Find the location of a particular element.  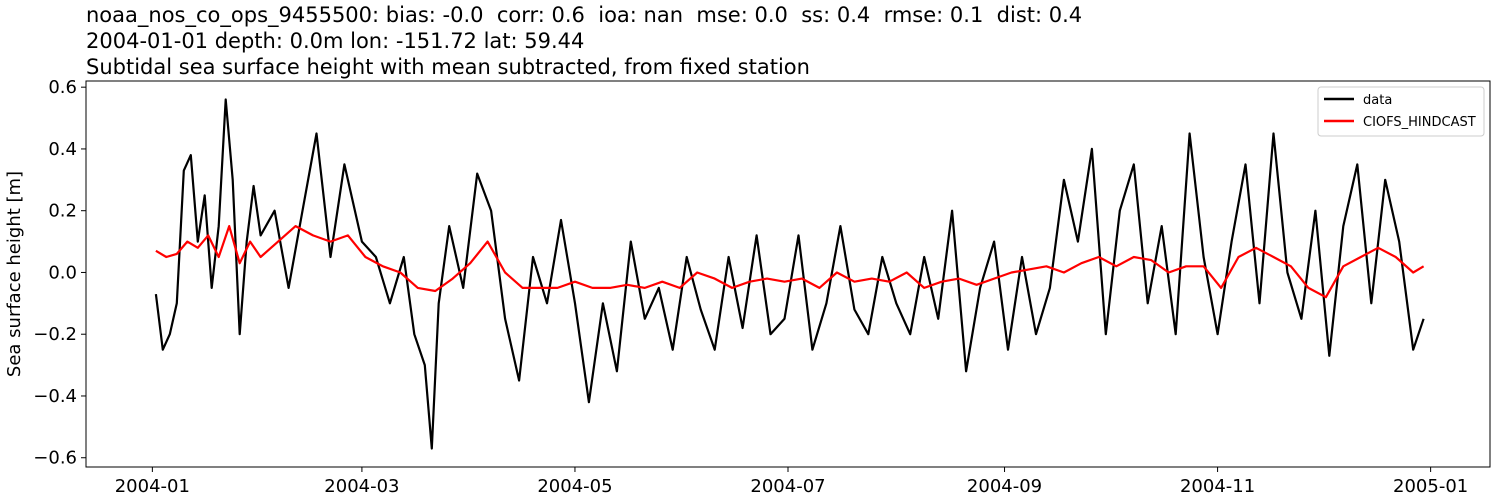

legend: data CIOFS_HINDCAST is located at coordinates (1401, 111).